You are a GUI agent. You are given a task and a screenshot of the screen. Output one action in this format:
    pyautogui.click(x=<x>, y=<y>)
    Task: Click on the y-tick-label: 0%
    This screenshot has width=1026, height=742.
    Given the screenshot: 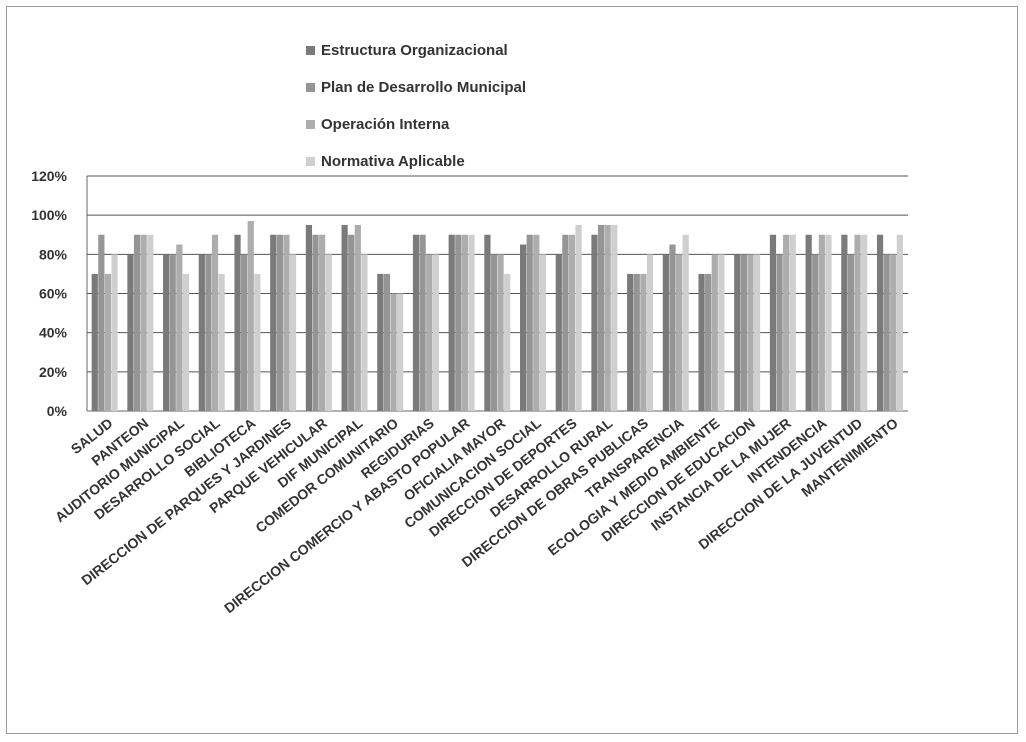 What is the action you would take?
    pyautogui.click(x=57, y=411)
    